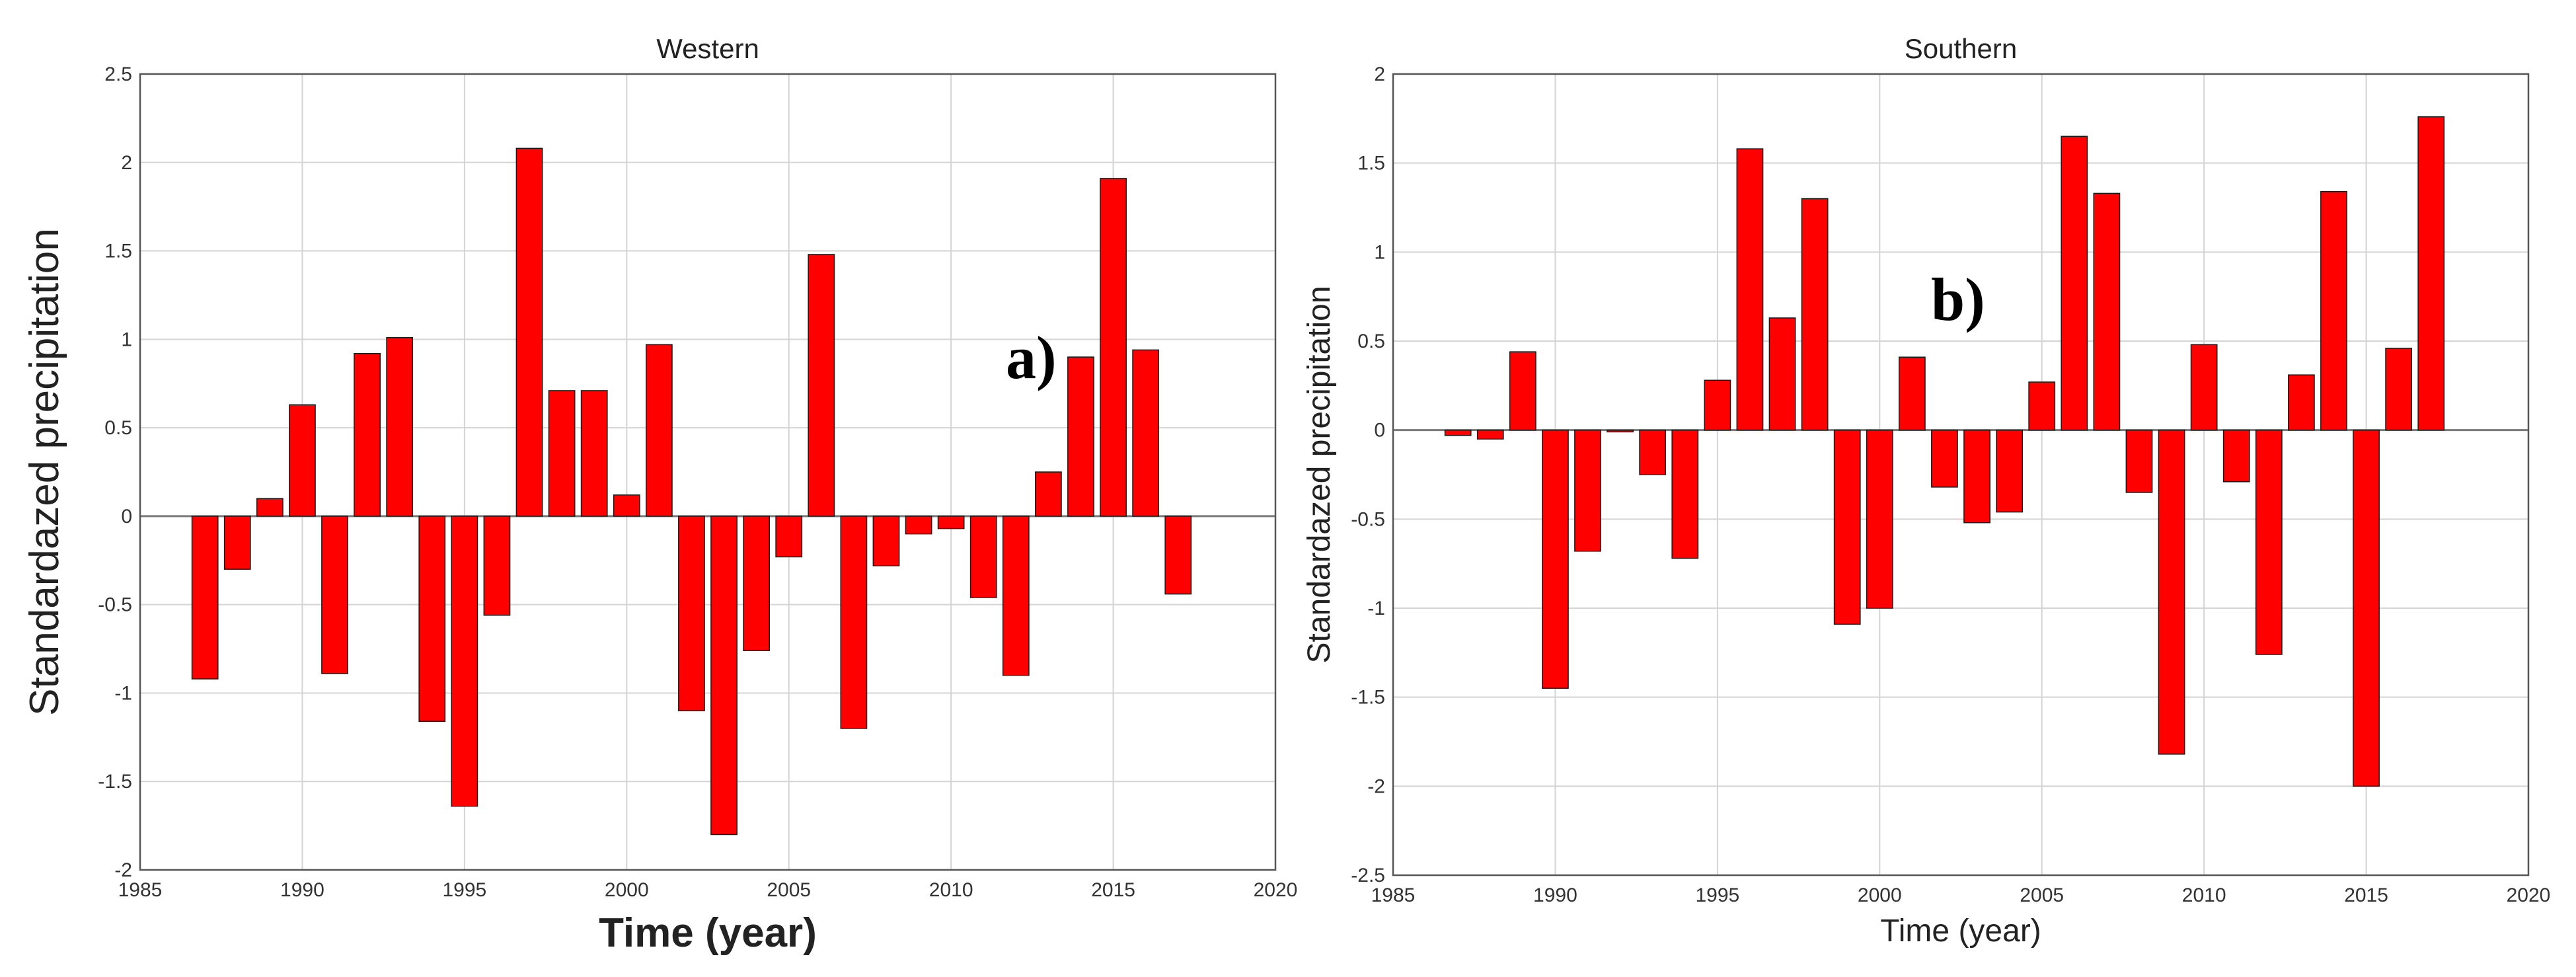  I want to click on y-tick-label: -2, so click(123, 870).